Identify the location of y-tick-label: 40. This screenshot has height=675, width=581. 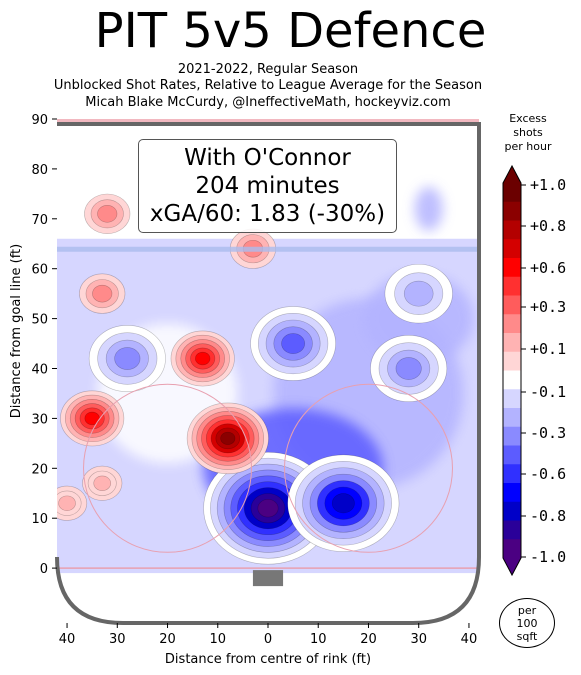
(39, 370).